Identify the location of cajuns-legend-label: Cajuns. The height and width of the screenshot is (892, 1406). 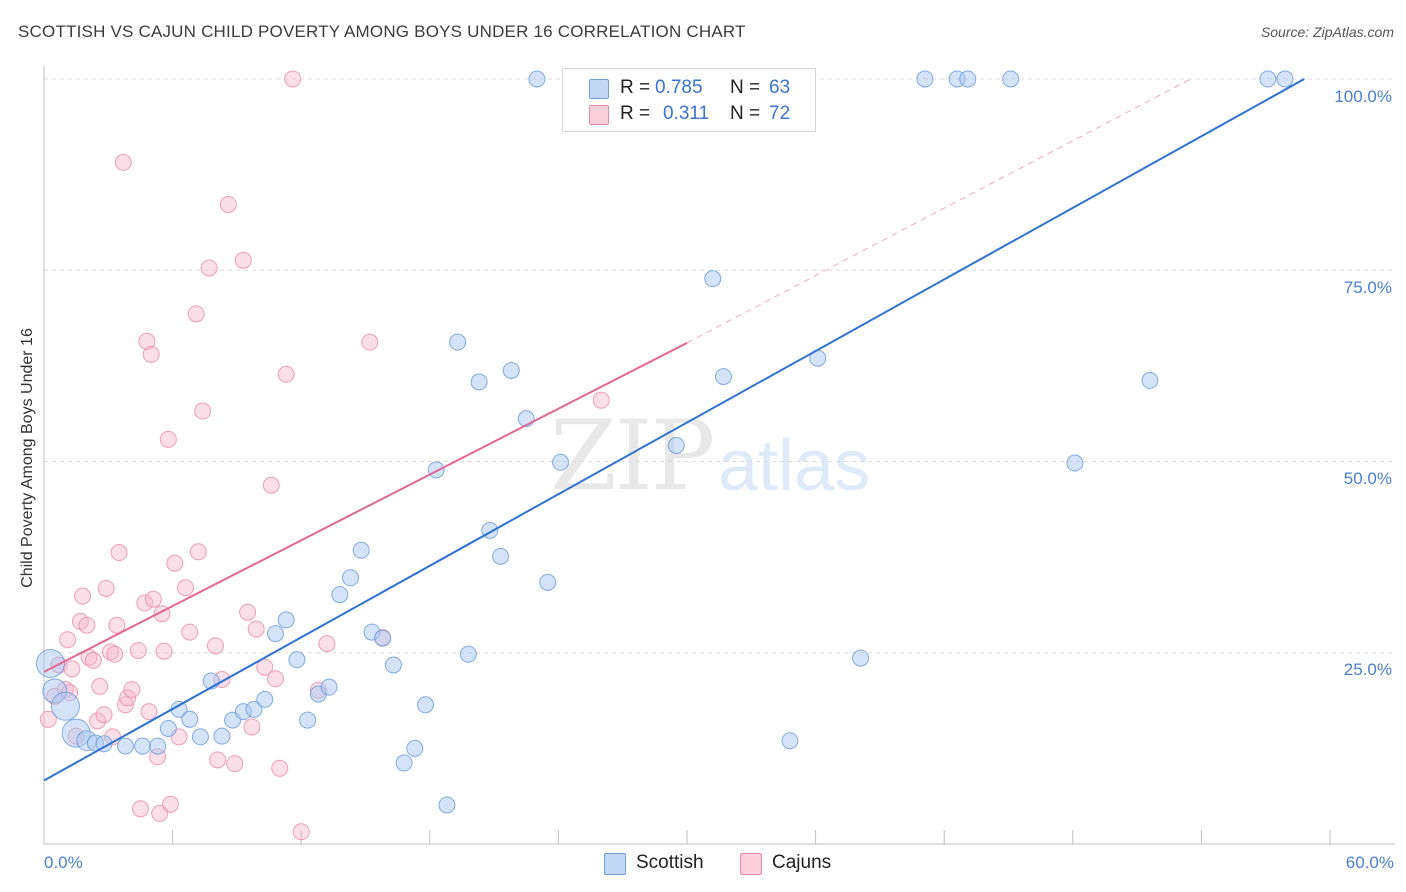
(802, 862).